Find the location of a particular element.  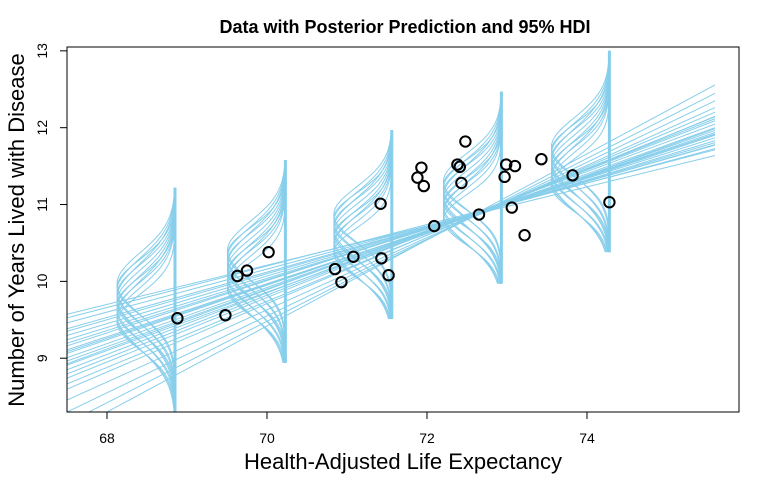

x-tick-label: 70 is located at coordinates (267, 438).